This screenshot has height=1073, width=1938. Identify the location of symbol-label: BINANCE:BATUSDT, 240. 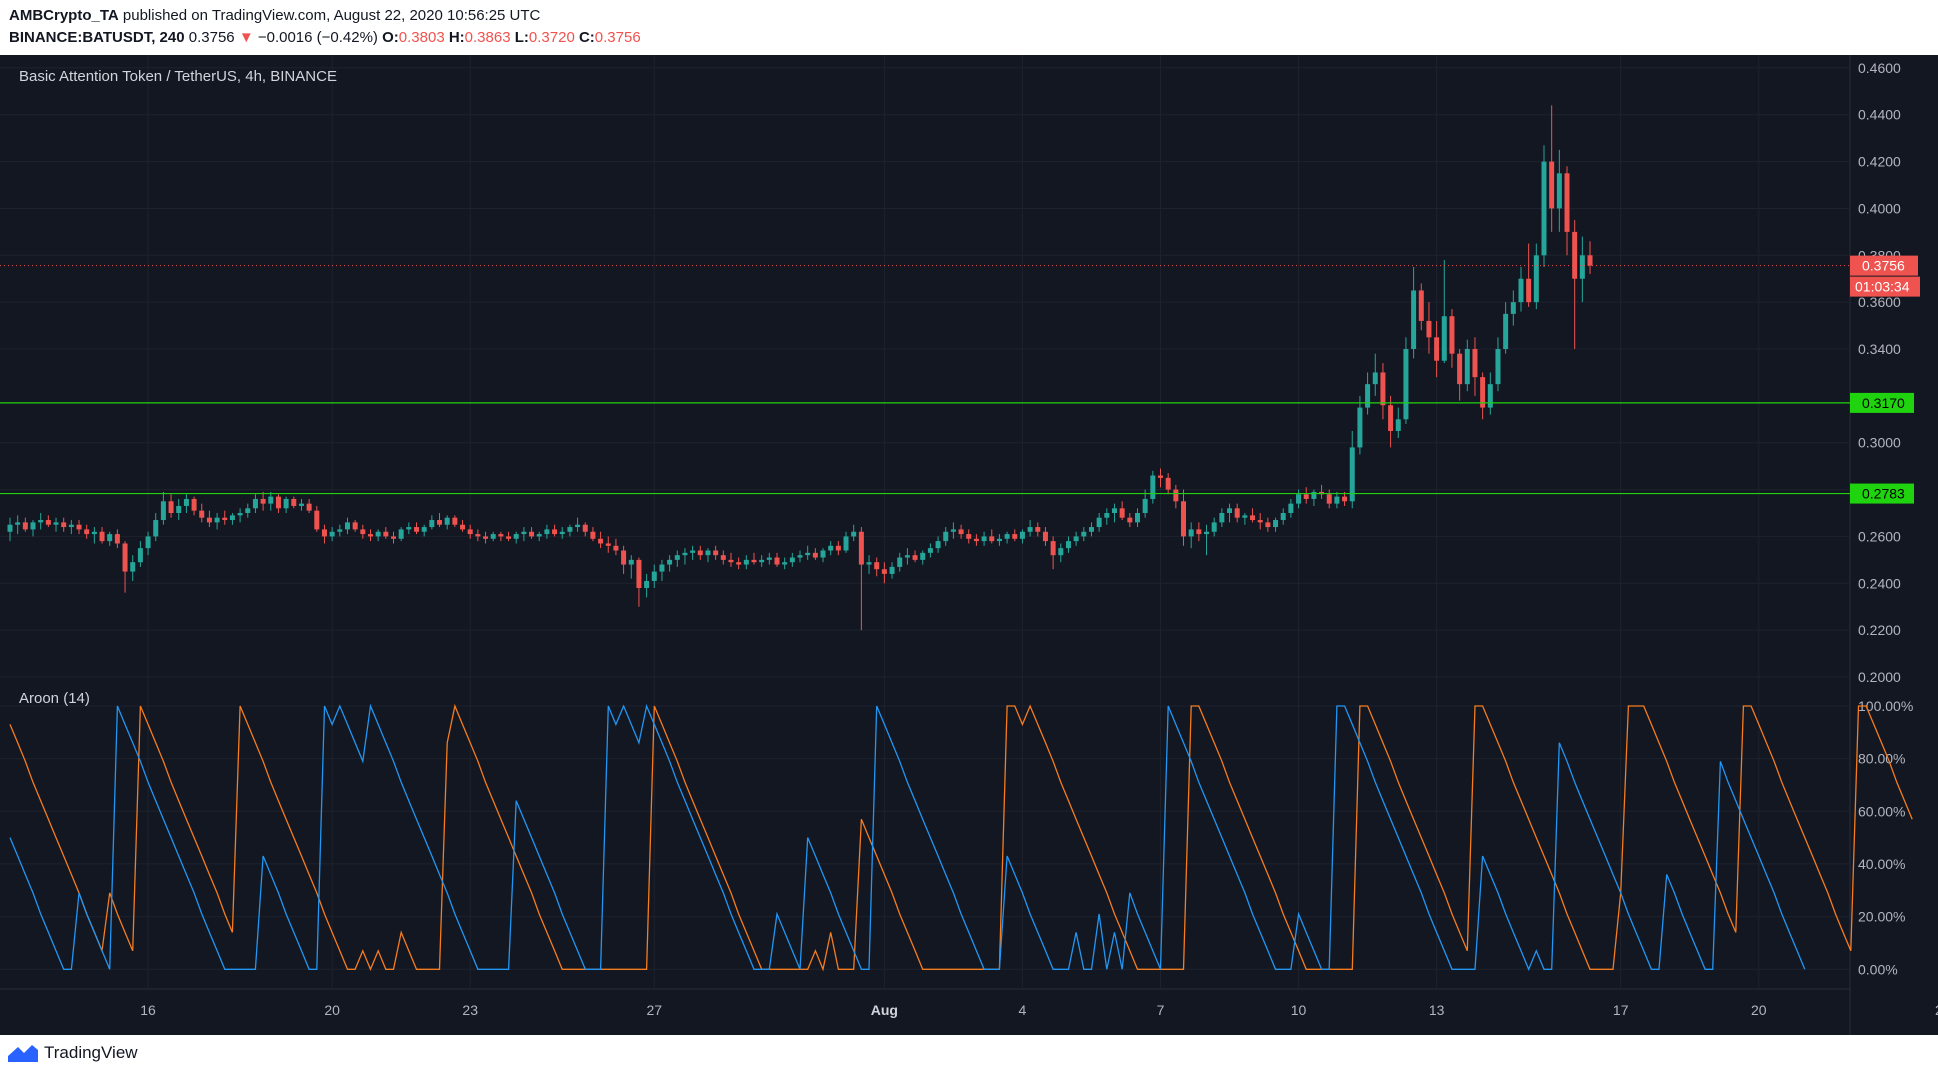
(97, 37).